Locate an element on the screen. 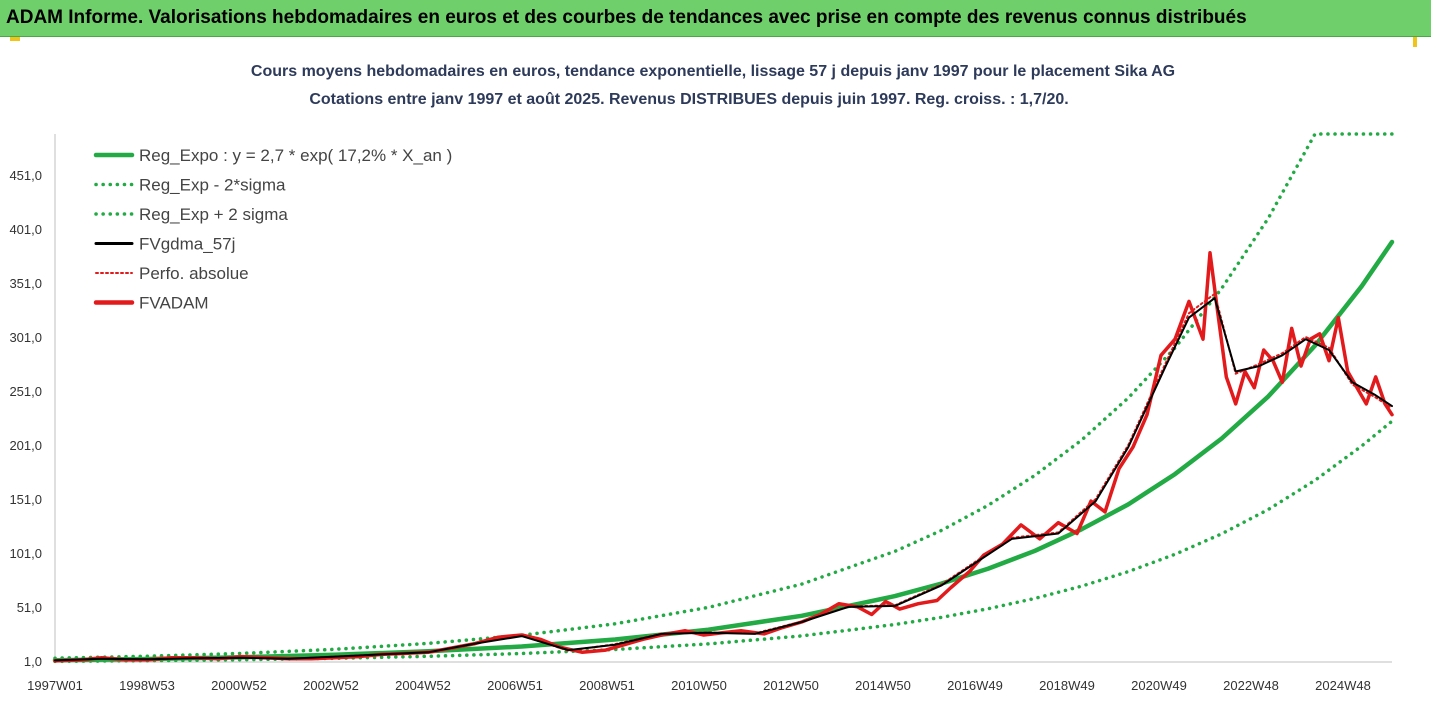 This screenshot has height=718, width=1431. x-tick-label: 2000W52 is located at coordinates (239, 685).